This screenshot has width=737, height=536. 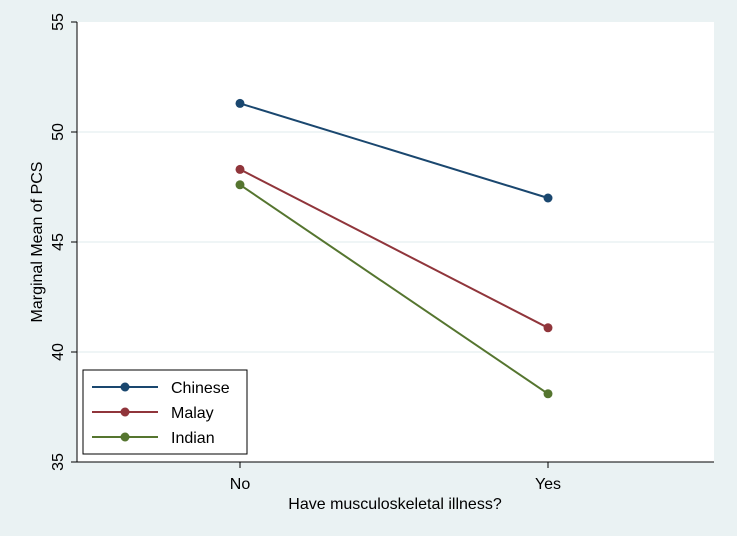 I want to click on legend-label: Malay, so click(x=192, y=413).